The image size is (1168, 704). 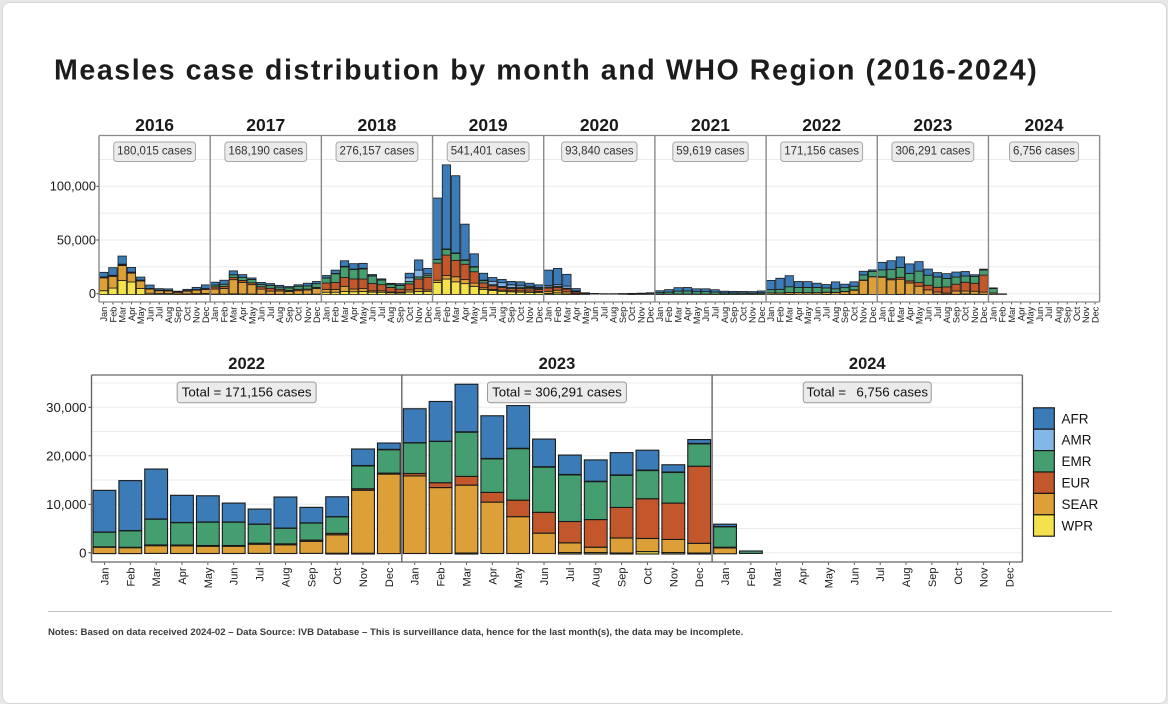 What do you see at coordinates (265, 151) in the screenshot?
I see `svg-text: 168,190 cases` at bounding box center [265, 151].